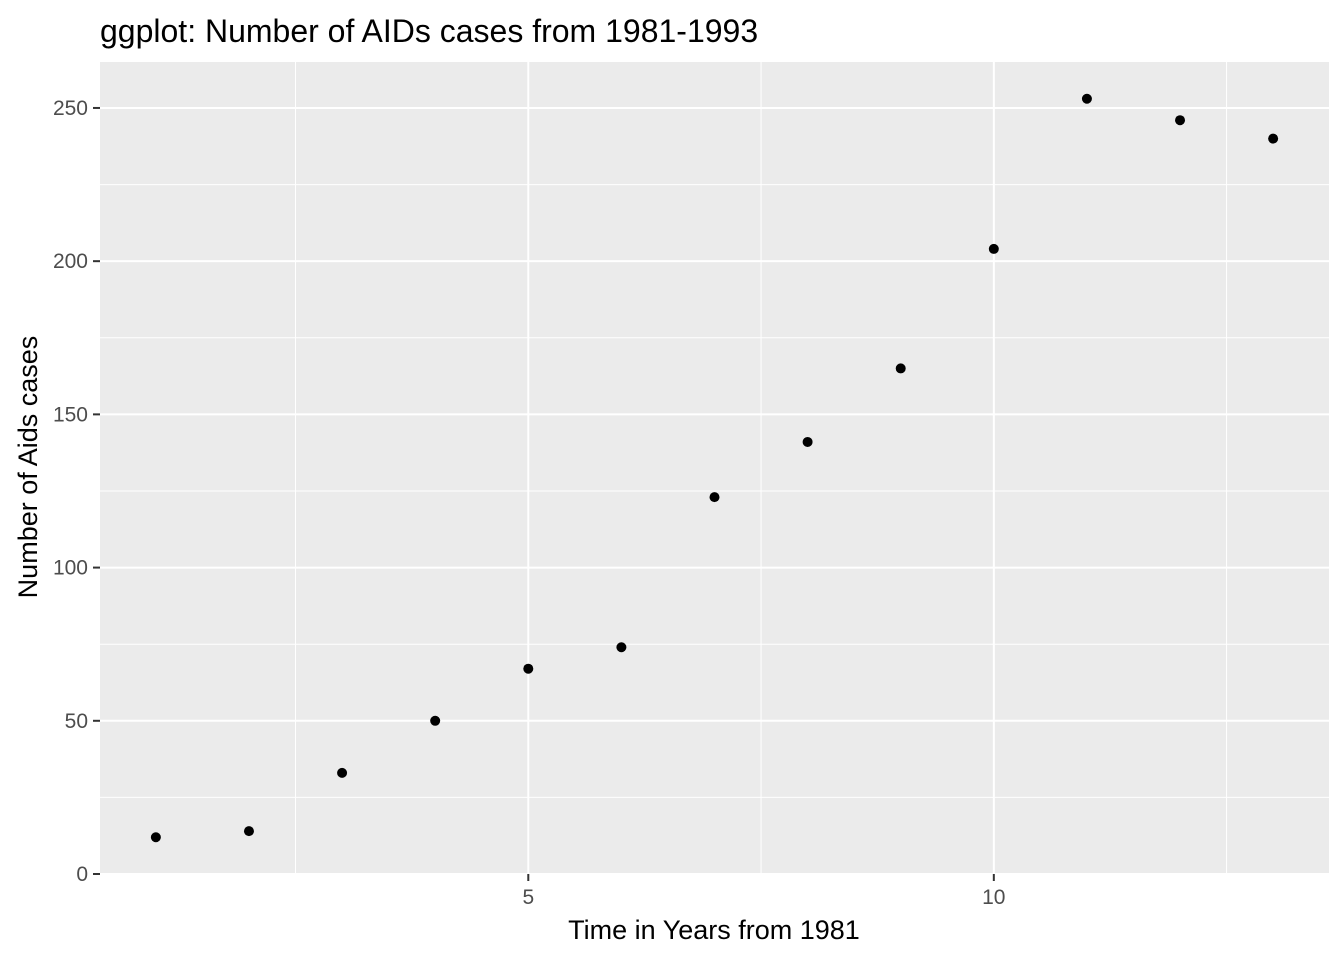  Describe the element at coordinates (76, 721) in the screenshot. I see `y-tick-label: 50` at that location.